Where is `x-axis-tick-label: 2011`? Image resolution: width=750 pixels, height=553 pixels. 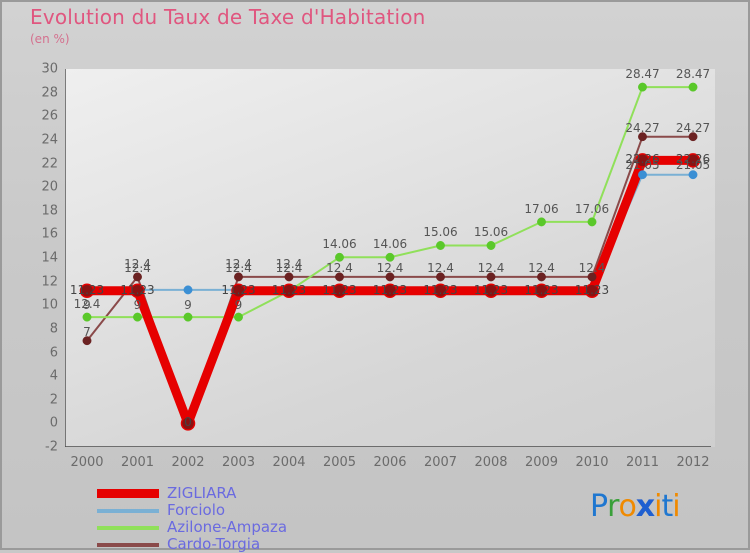 x-axis-tick-label: 2011 is located at coordinates (642, 462).